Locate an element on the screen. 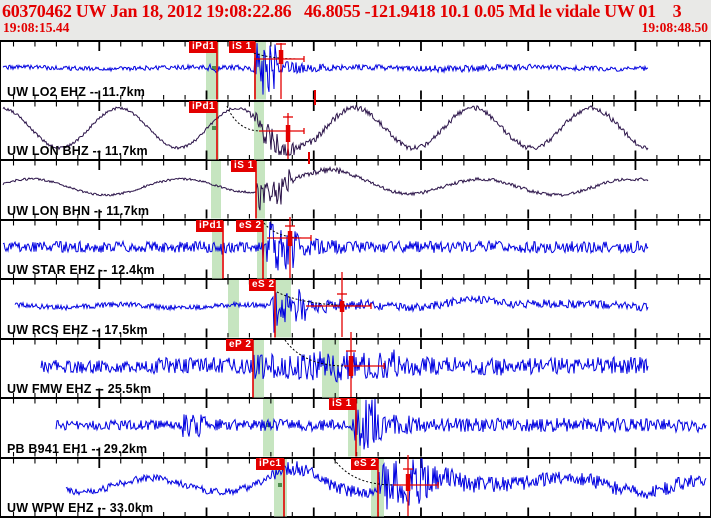  pick-flag-ep-2: eP 2 is located at coordinates (239, 344).